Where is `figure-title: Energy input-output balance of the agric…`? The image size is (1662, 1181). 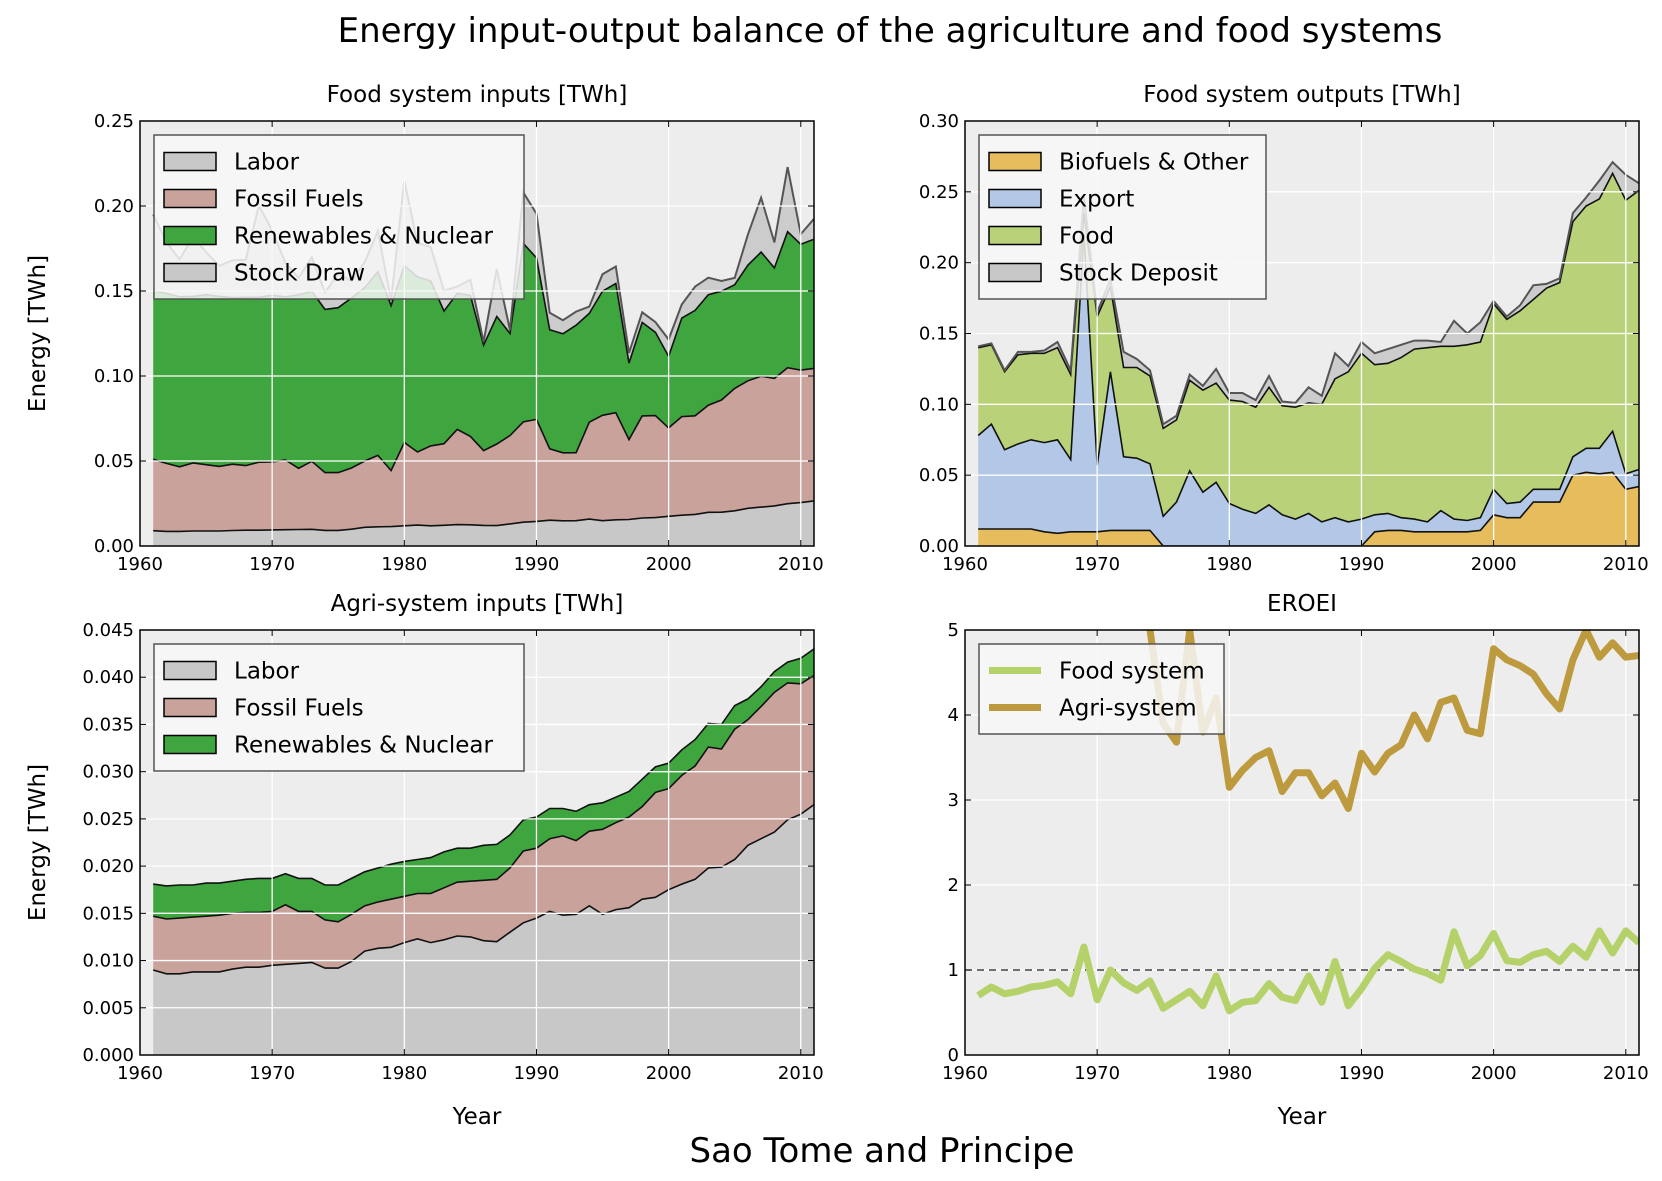
figure-title: Energy input-output balance of the agric… is located at coordinates (890, 31).